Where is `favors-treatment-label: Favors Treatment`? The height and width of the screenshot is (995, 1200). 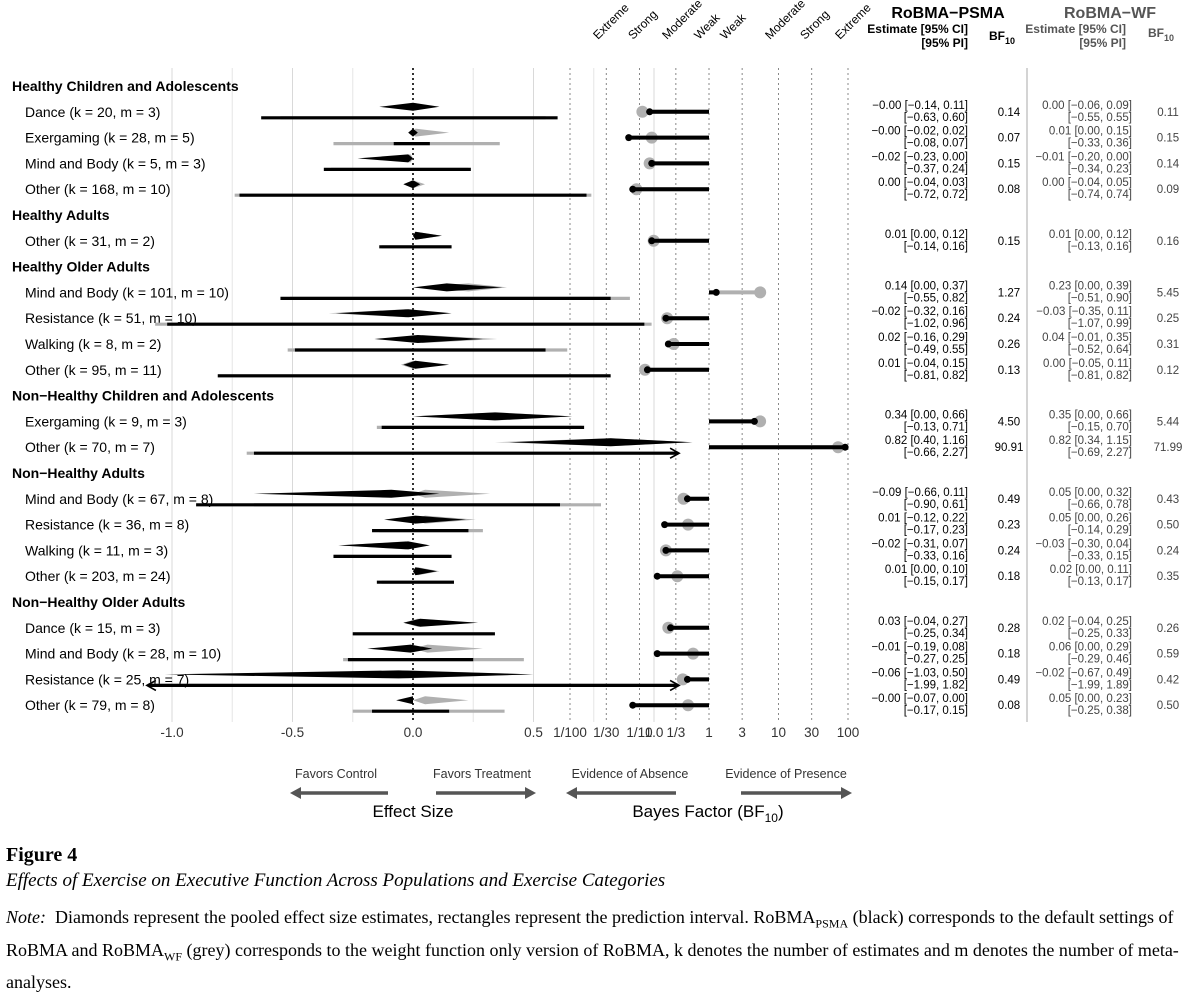
favors-treatment-label: Favors Treatment is located at coordinates (482, 774).